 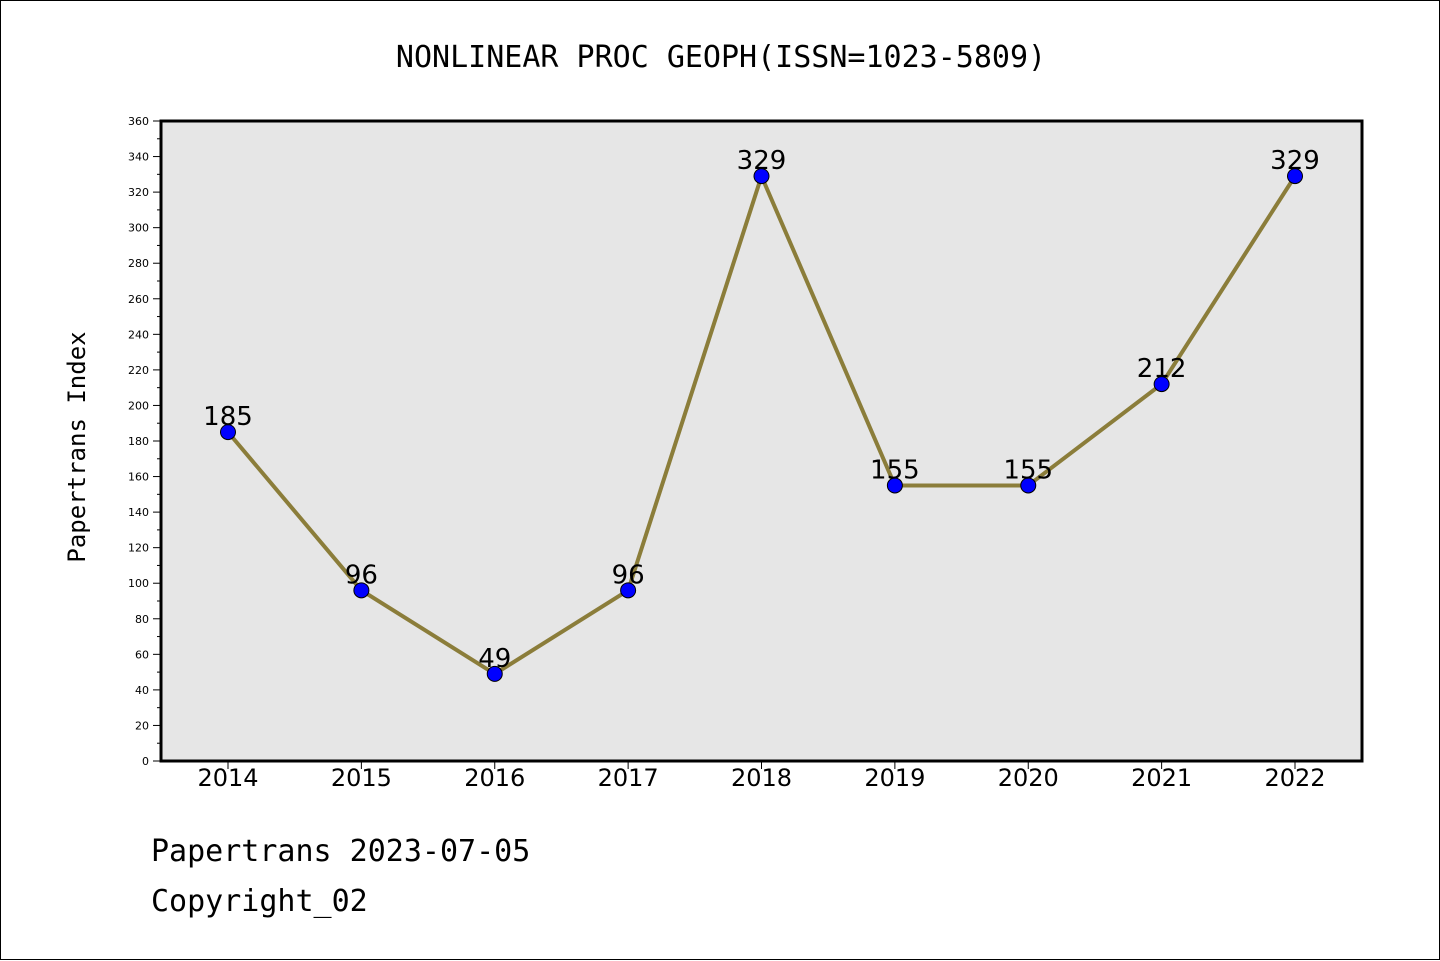 I want to click on y-tick-label: 140, so click(x=138, y=512).